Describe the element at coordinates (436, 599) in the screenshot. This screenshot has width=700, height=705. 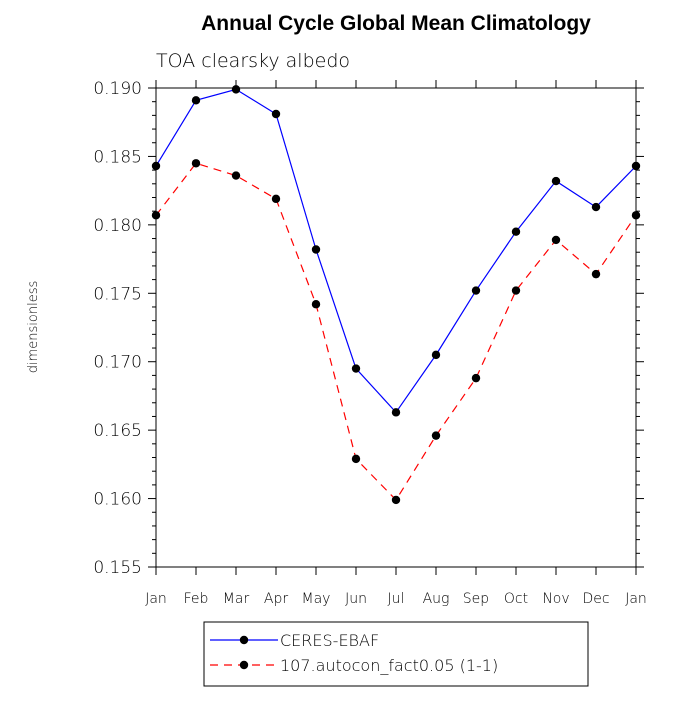
I see `x-tick-label: Aug` at that location.